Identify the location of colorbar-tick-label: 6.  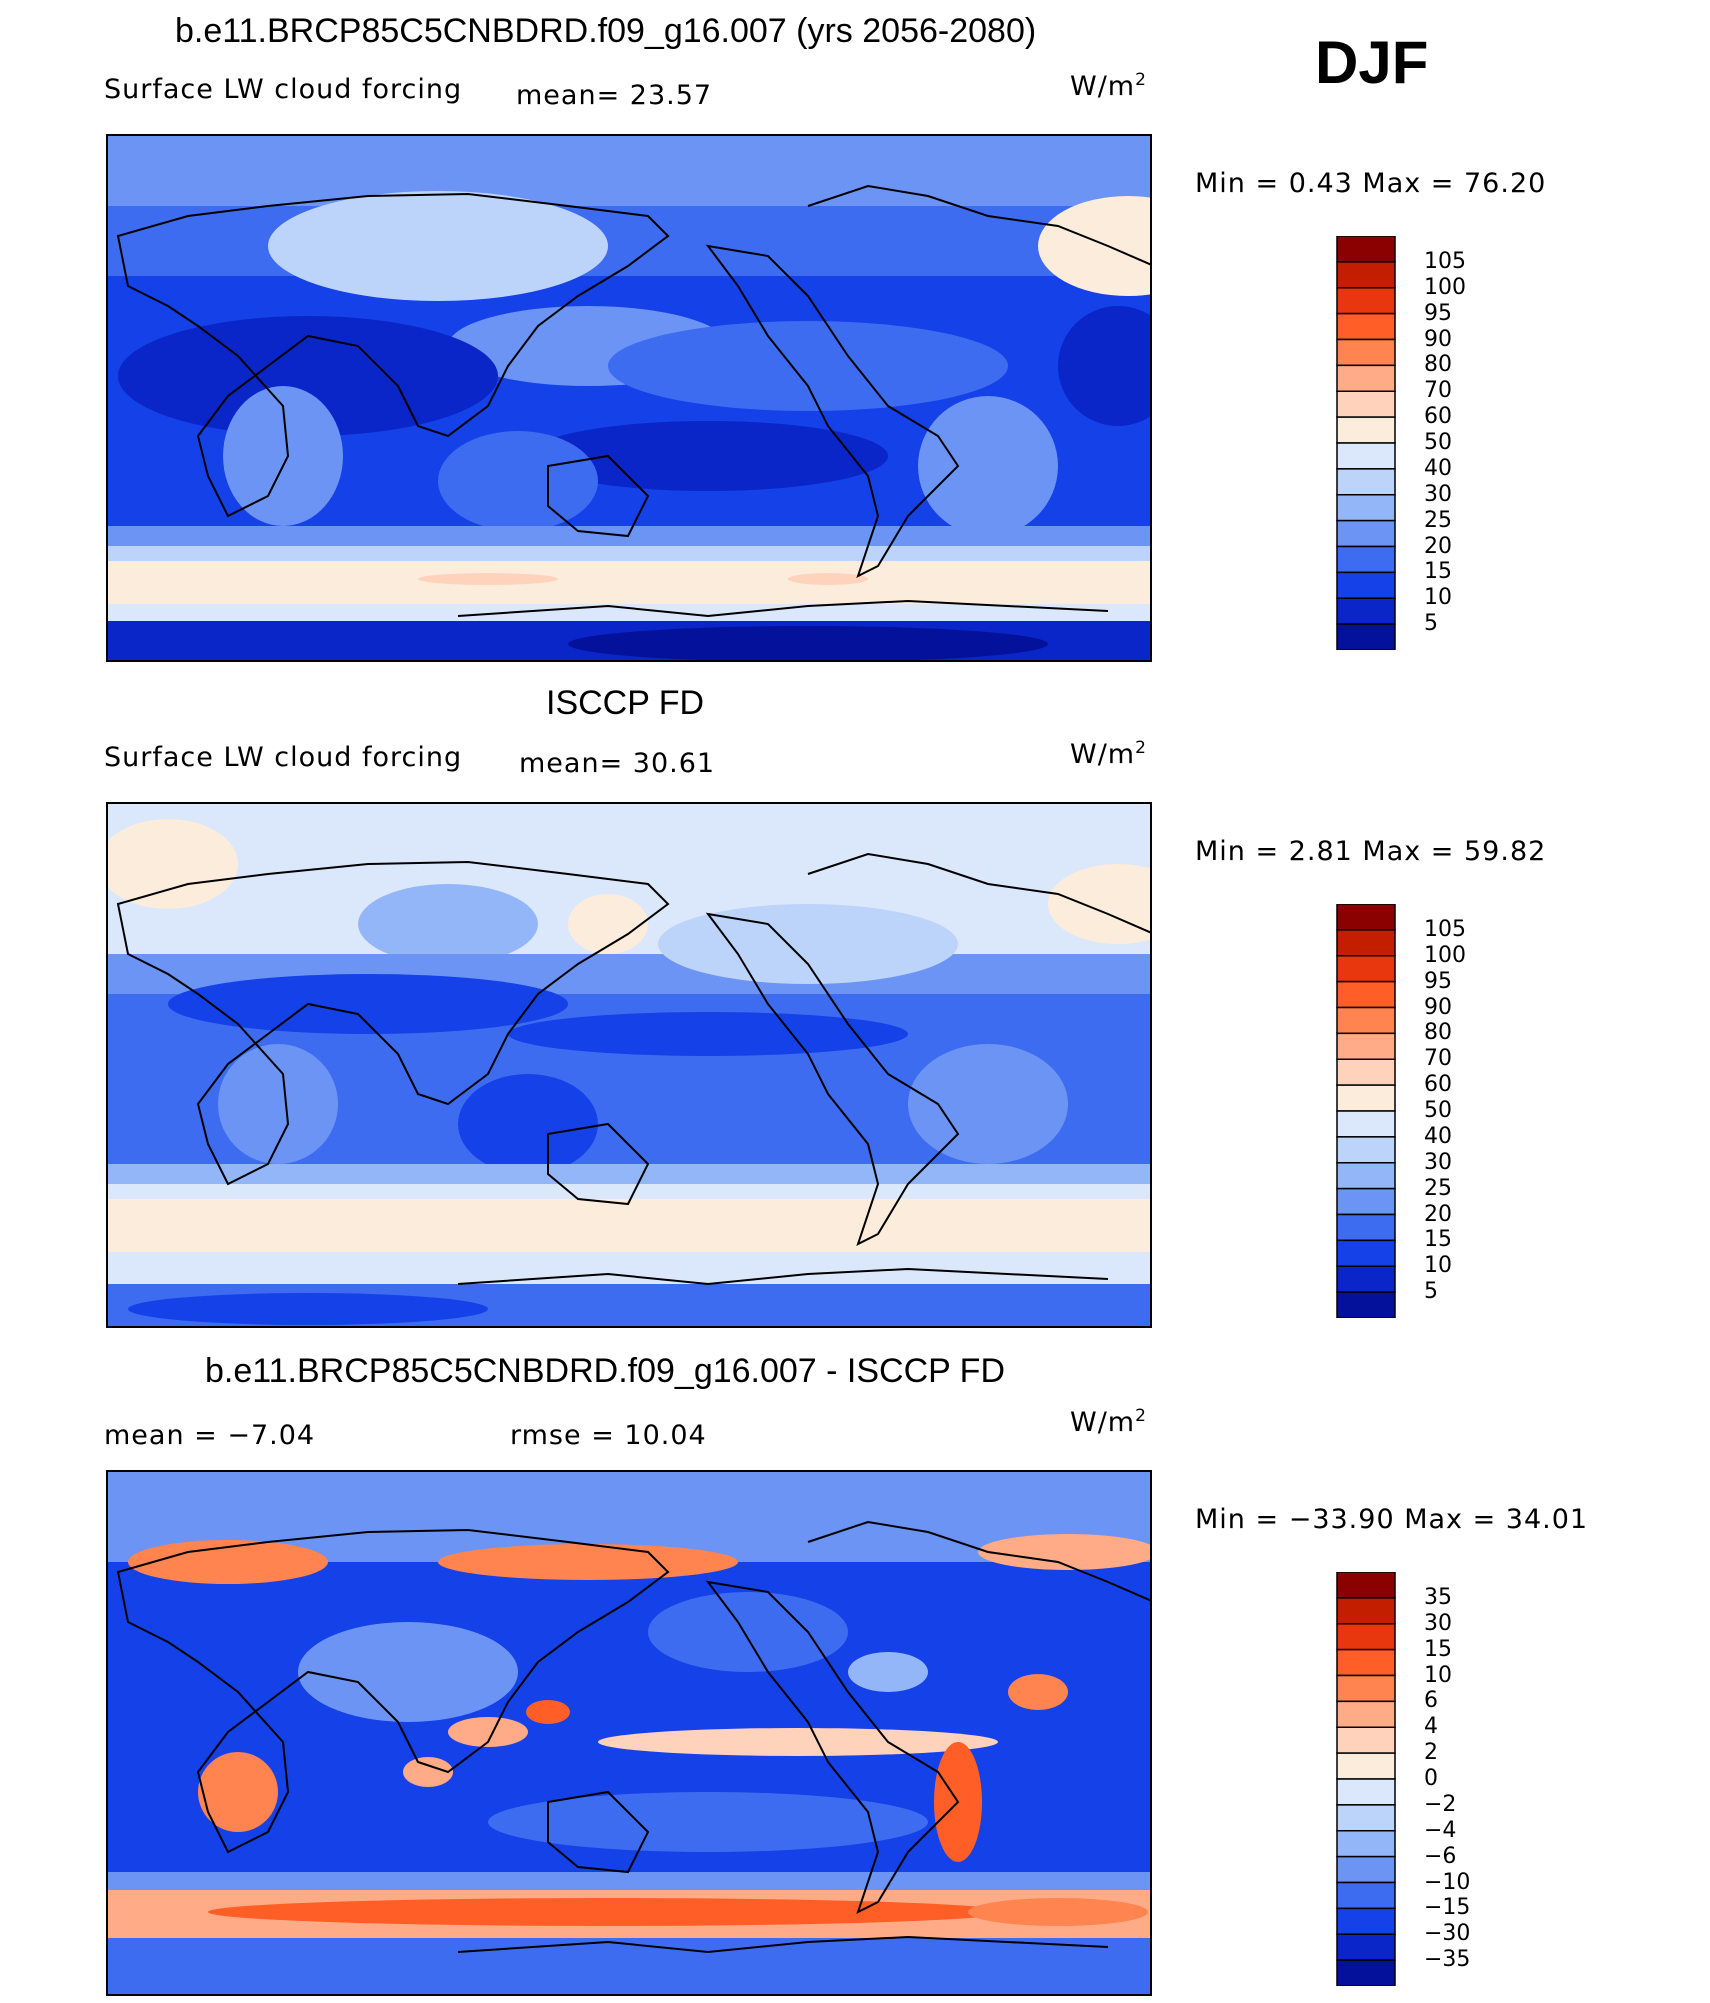
(1431, 1701).